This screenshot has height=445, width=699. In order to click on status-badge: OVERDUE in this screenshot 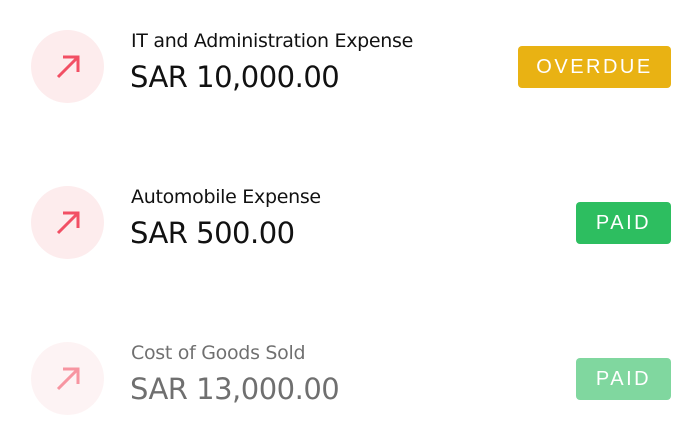, I will do `click(594, 67)`.